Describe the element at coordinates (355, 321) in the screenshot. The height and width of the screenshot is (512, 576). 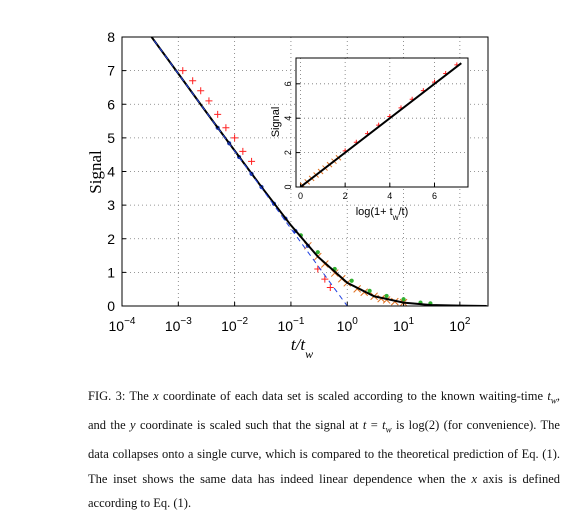
I see `tick-exponent: 0` at that location.